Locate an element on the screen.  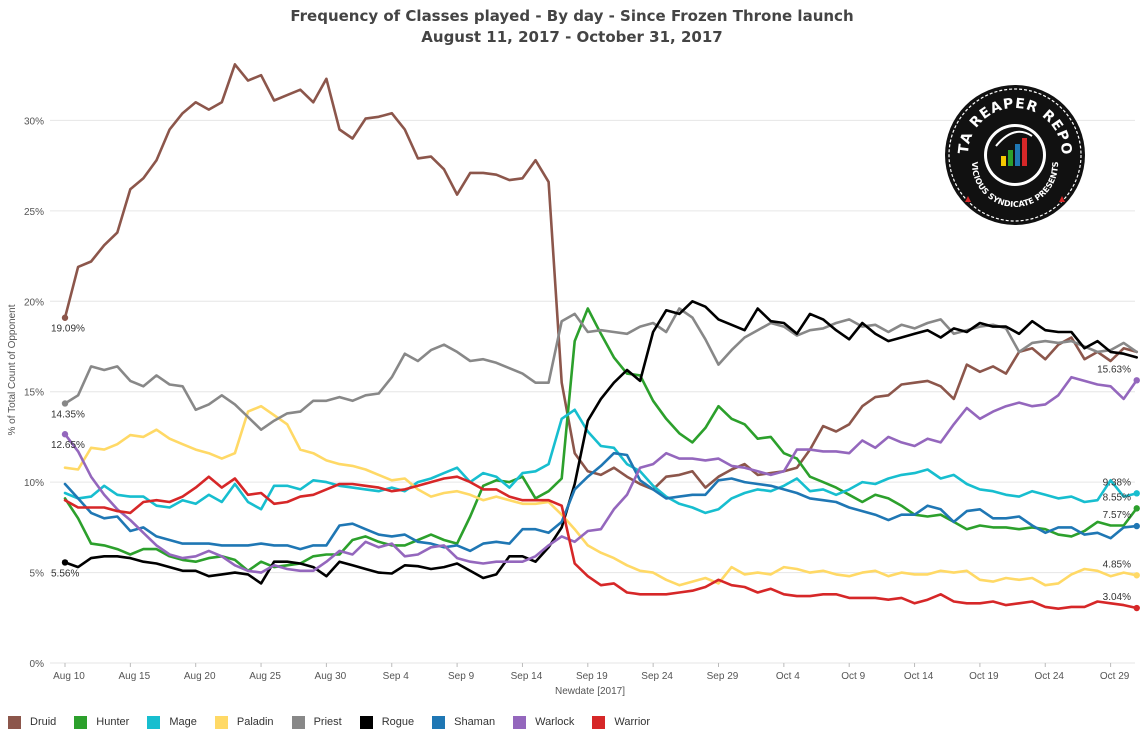
legend-label: Warrior is located at coordinates (632, 722).